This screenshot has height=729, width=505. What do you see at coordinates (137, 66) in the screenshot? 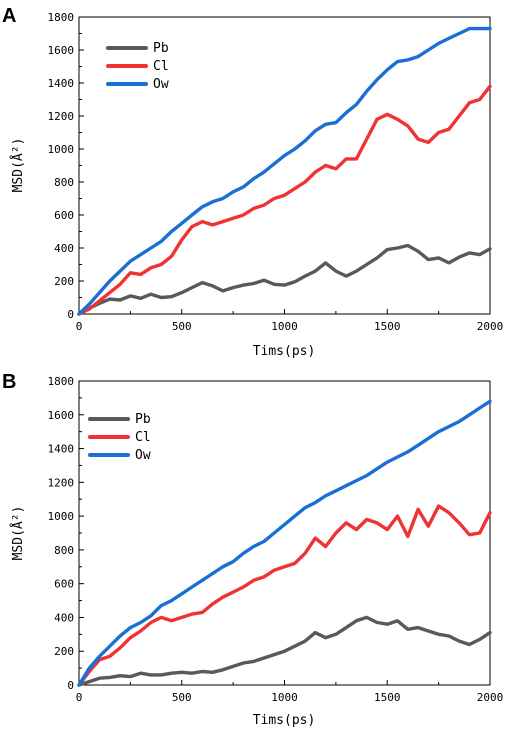
I see `legend-a: Pb Cl Ow` at bounding box center [137, 66].